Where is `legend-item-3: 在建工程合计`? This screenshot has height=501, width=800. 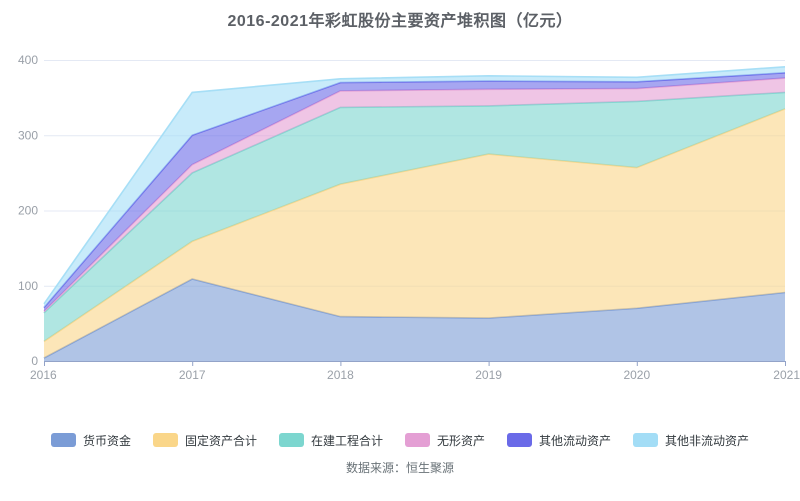
legend-item-3: 在建工程合计 is located at coordinates (330, 440).